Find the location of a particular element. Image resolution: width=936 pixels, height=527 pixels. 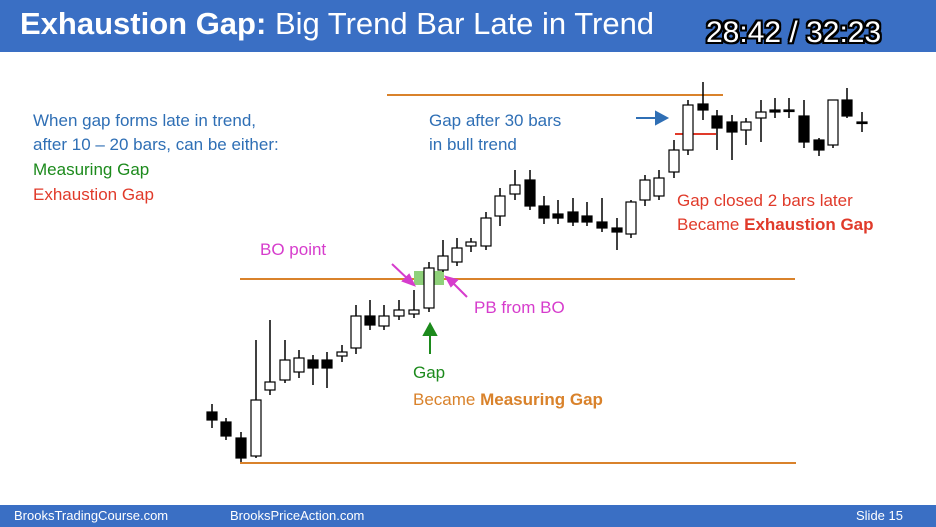

bo-point-label: BO point is located at coordinates (293, 249).